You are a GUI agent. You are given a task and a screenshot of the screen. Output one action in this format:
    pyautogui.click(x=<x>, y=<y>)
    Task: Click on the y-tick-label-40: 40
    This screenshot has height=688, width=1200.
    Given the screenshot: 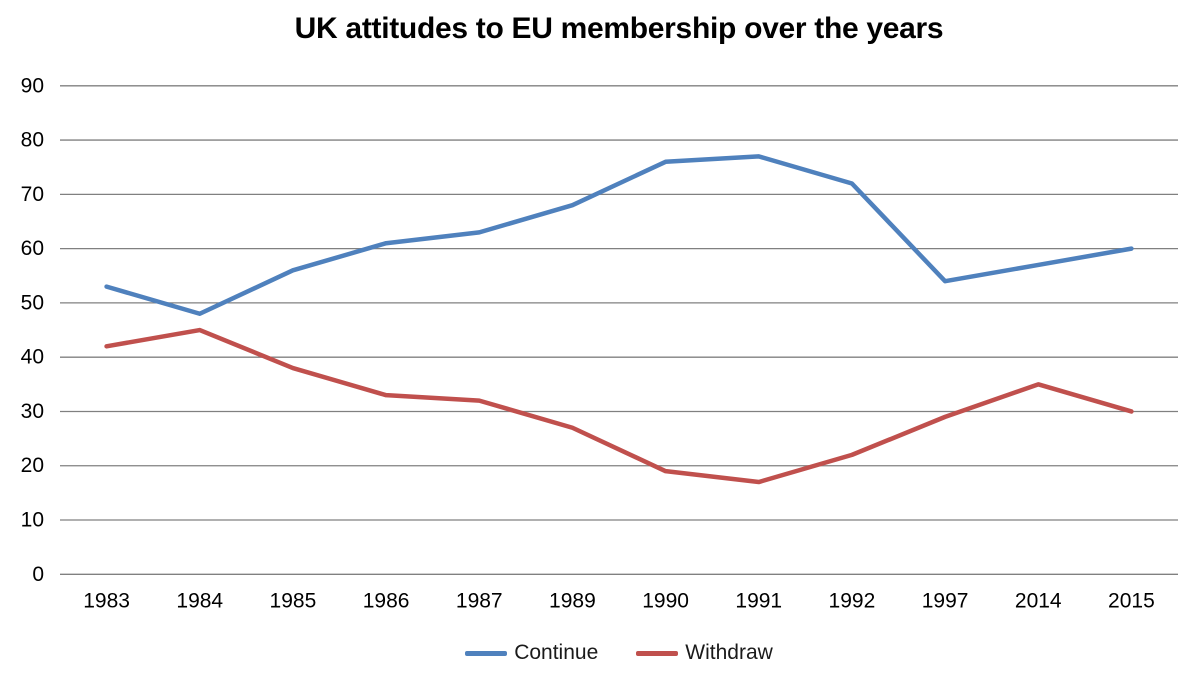 What is the action you would take?
    pyautogui.click(x=32, y=357)
    